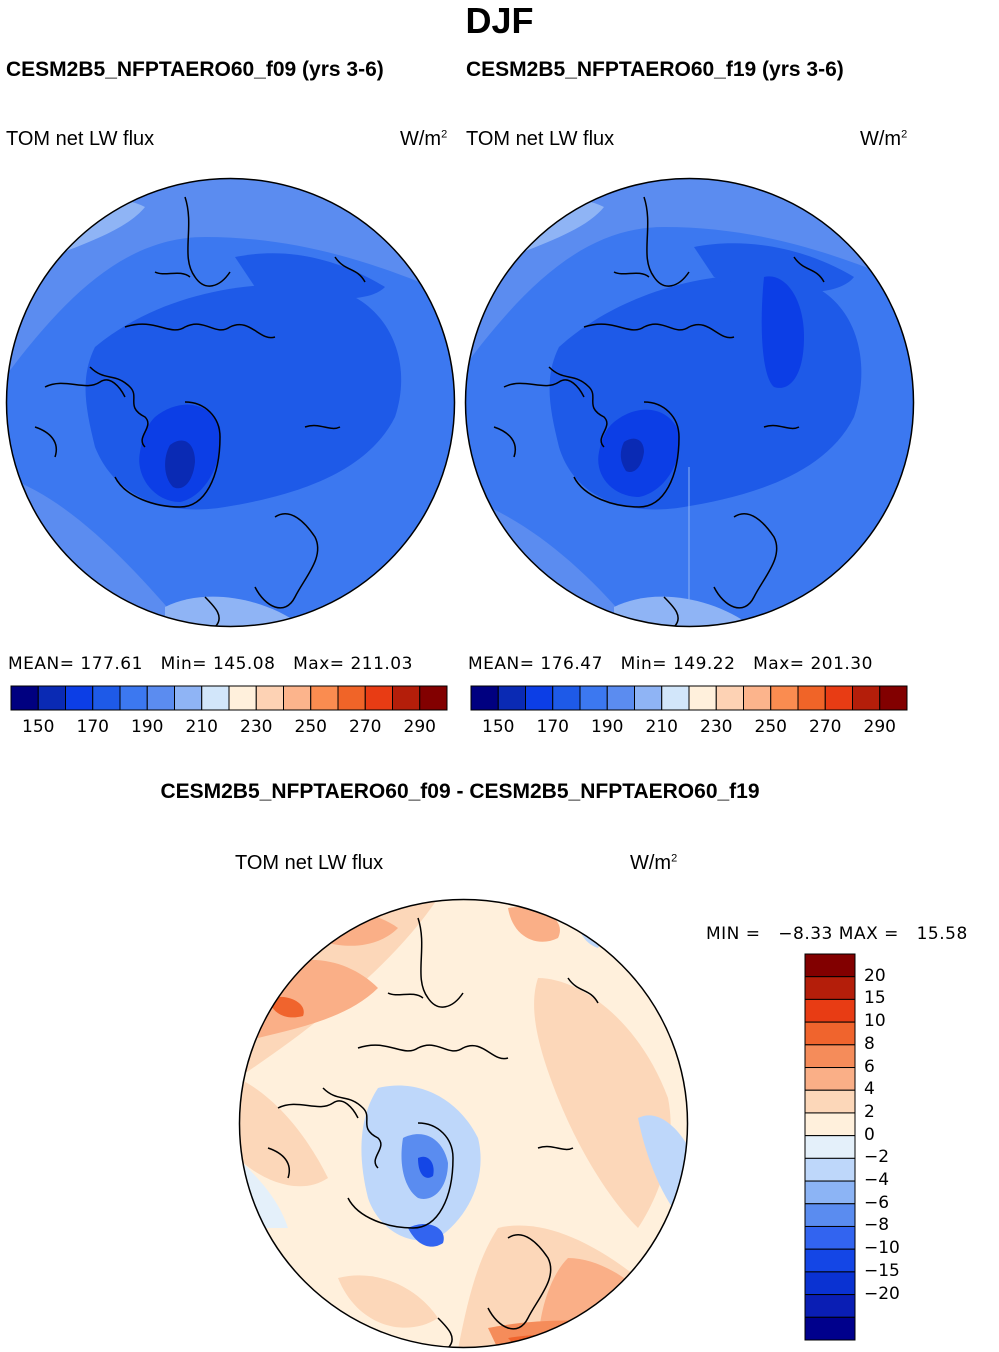 The width and height of the screenshot is (999, 1352). Describe the element at coordinates (875, 975) in the screenshot. I see `diff-colorbar-tick-label: 20` at that location.